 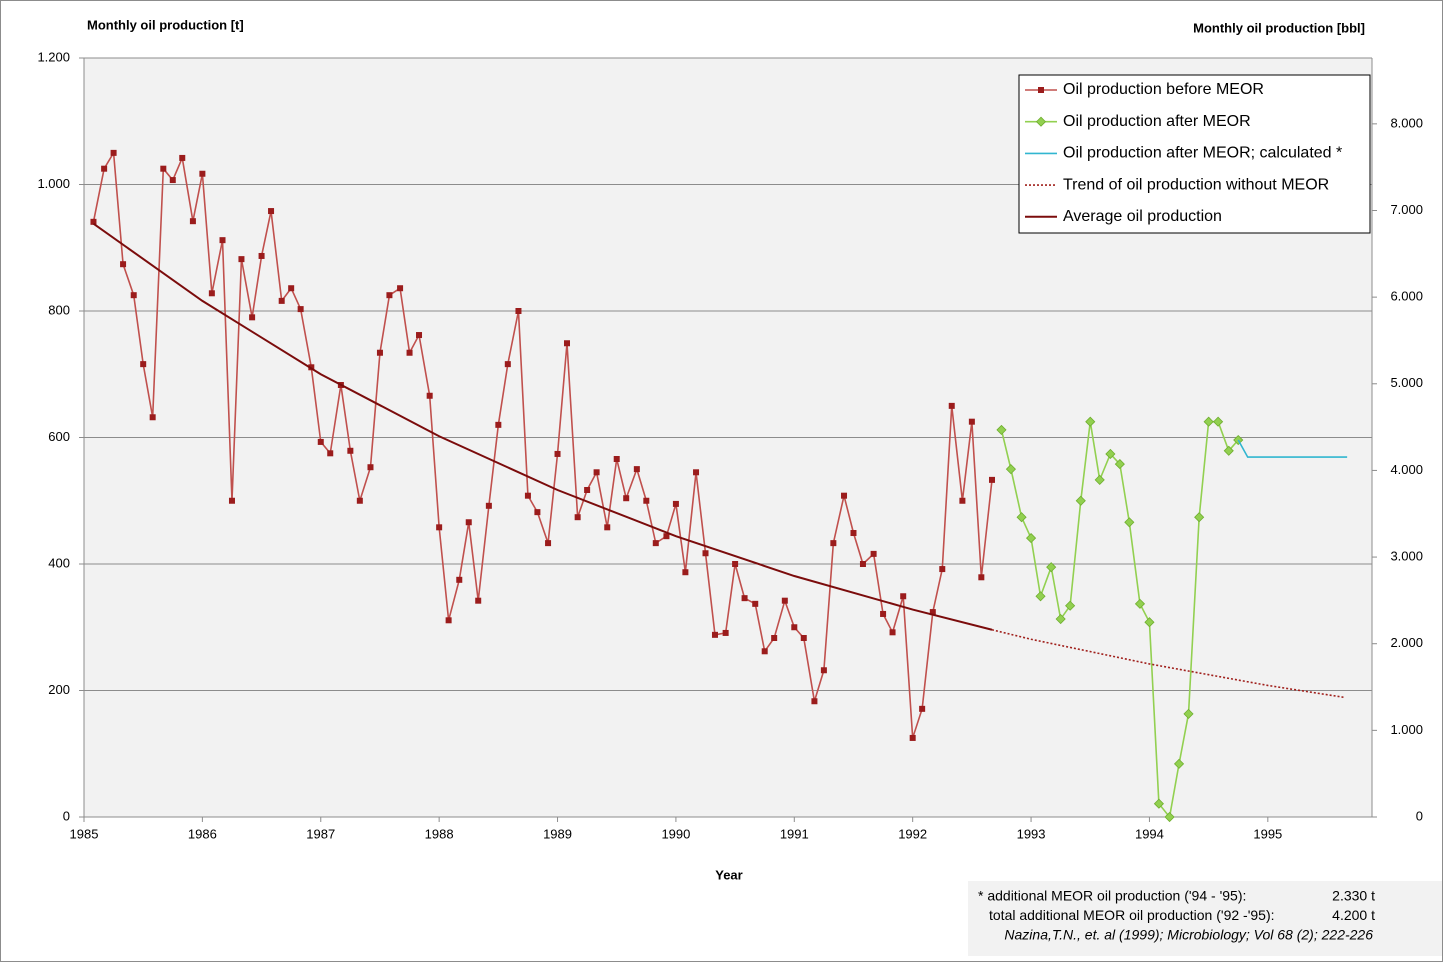 What do you see at coordinates (728, 874) in the screenshot?
I see `x-axis-title: Year` at bounding box center [728, 874].